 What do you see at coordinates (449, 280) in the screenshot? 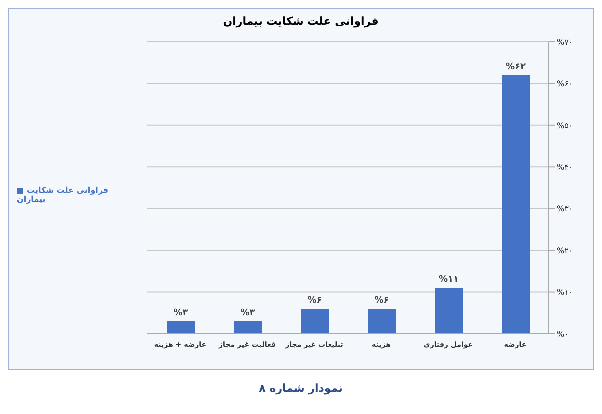
I see `data-label: %۱۱` at bounding box center [449, 280].